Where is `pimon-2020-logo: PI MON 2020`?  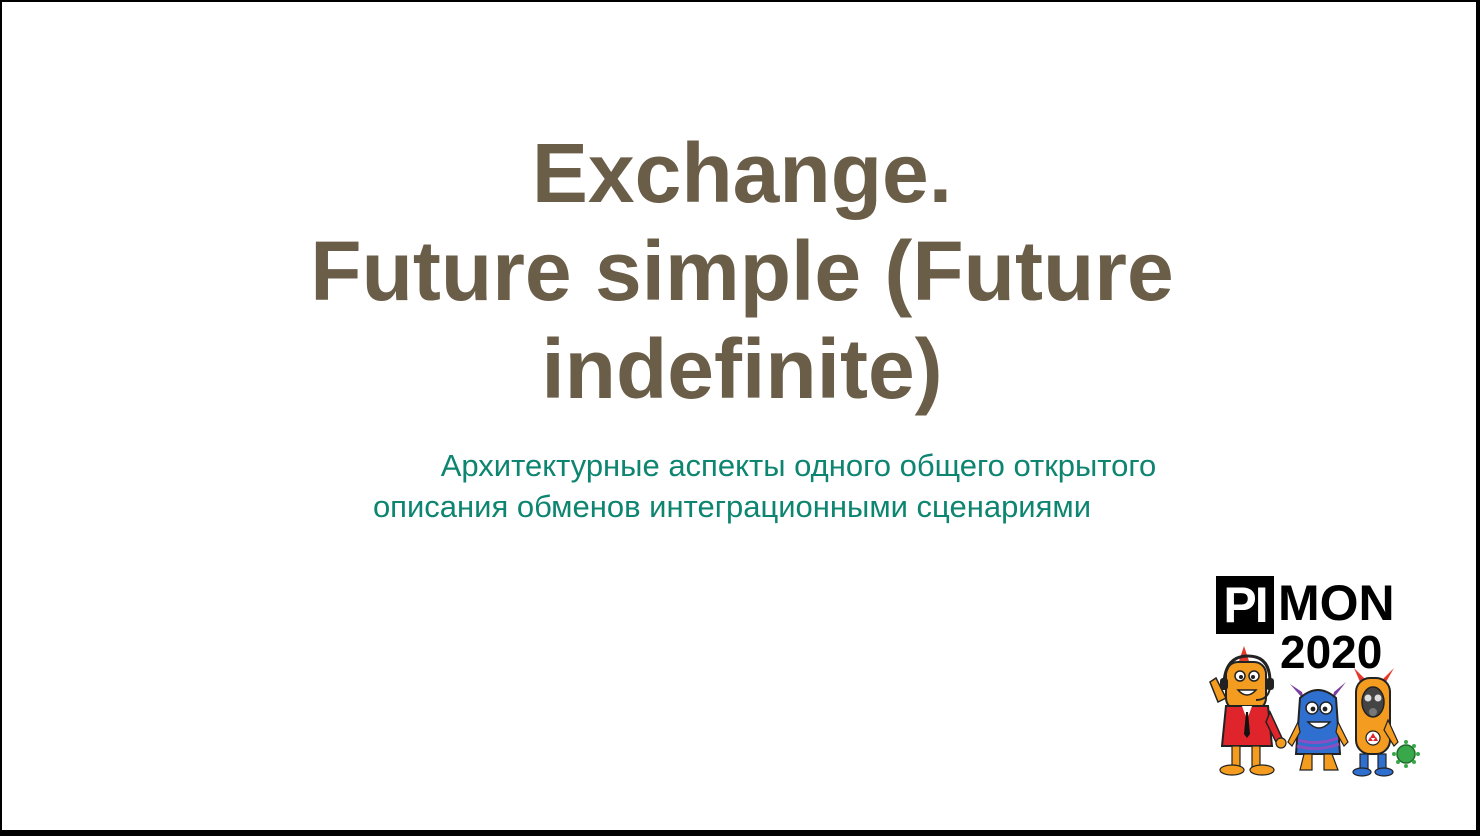
pimon-2020-logo: PI MON 2020 is located at coordinates (1315, 677).